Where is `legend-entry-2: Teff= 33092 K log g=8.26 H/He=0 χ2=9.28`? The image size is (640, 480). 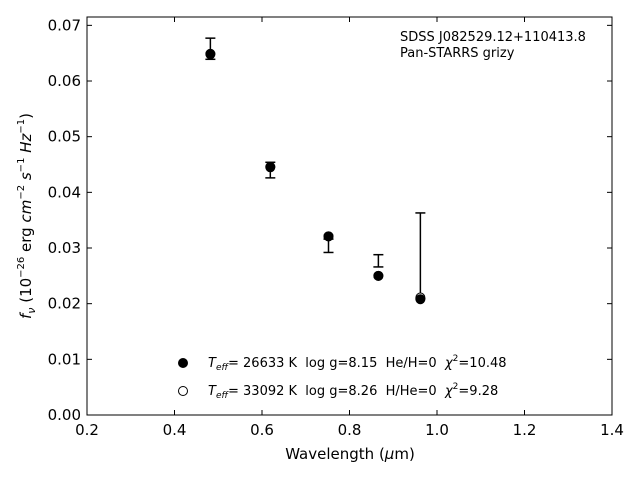 legend-entry-2: Teff= 33092 K log g=8.26 H/He=0 χ2=9.28 is located at coordinates (353, 391).